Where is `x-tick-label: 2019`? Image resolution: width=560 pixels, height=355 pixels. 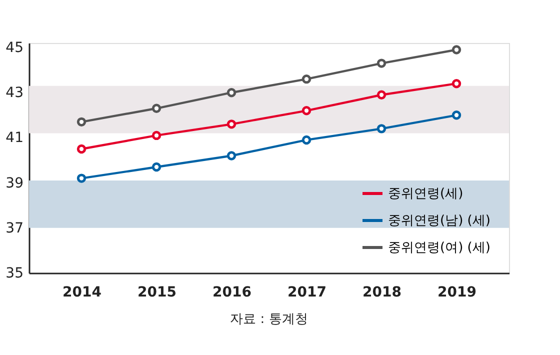
x-tick-label: 2019 is located at coordinates (457, 292).